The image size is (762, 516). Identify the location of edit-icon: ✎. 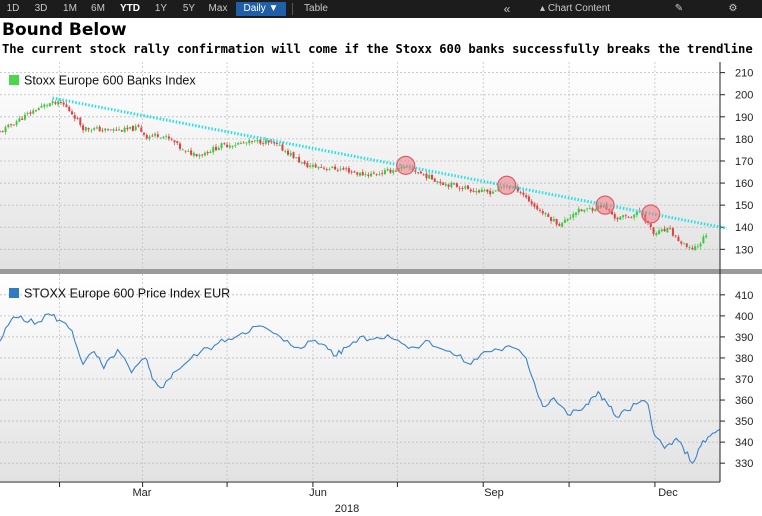
(679, 8).